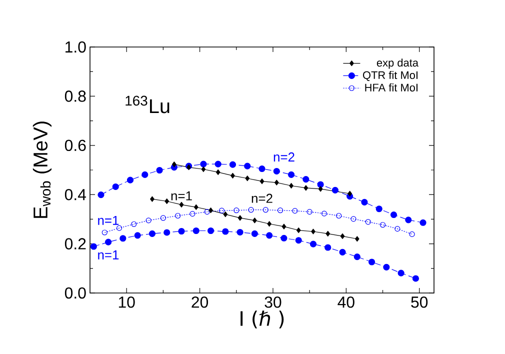 The image size is (505, 354). What do you see at coordinates (75, 194) in the screenshot?
I see `y-tick-label: 0.4` at bounding box center [75, 194].